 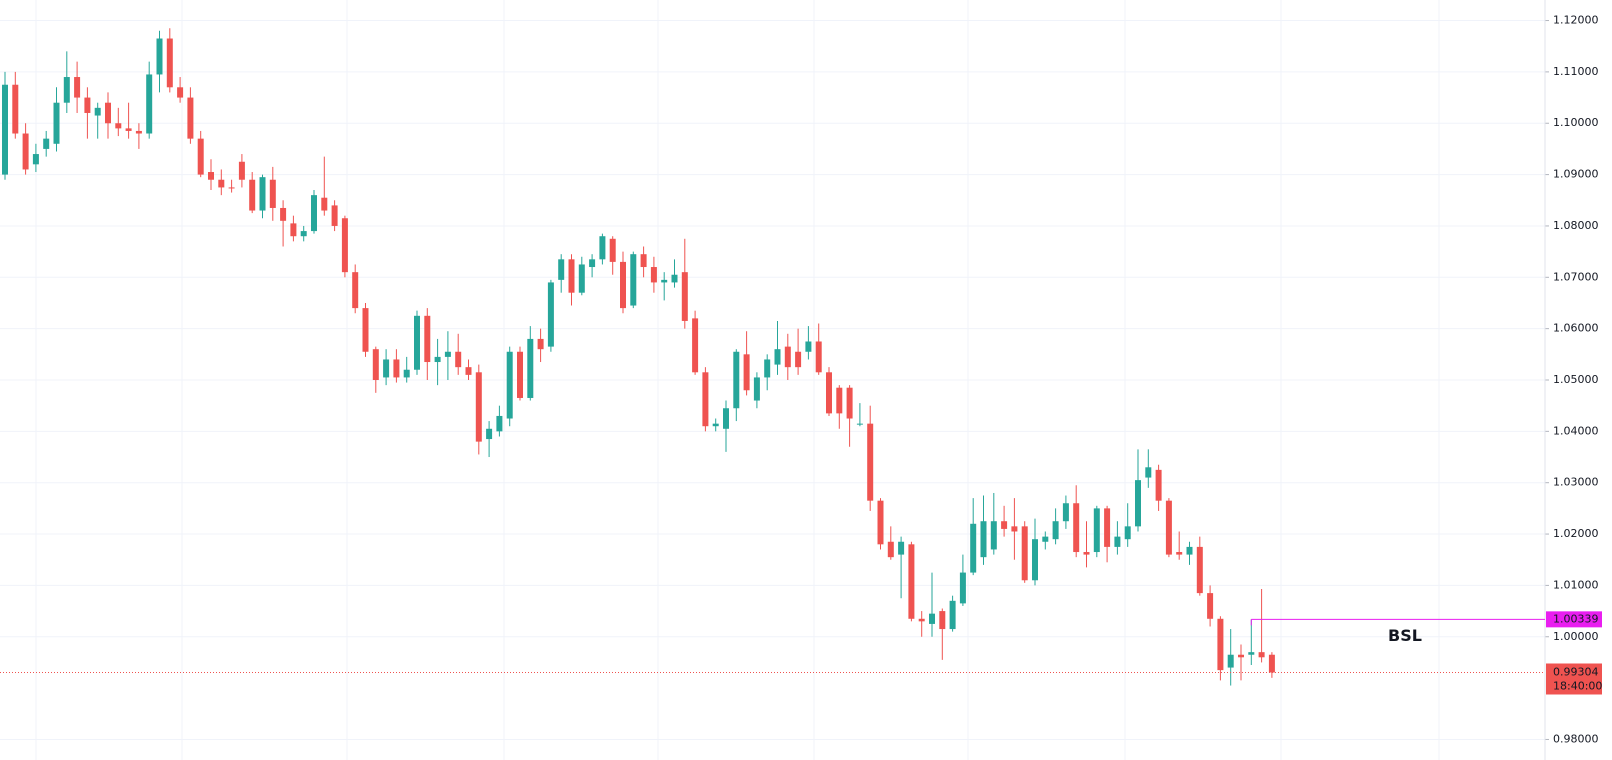 I want to click on y-tick-label: 1.05000, so click(x=1576, y=379).